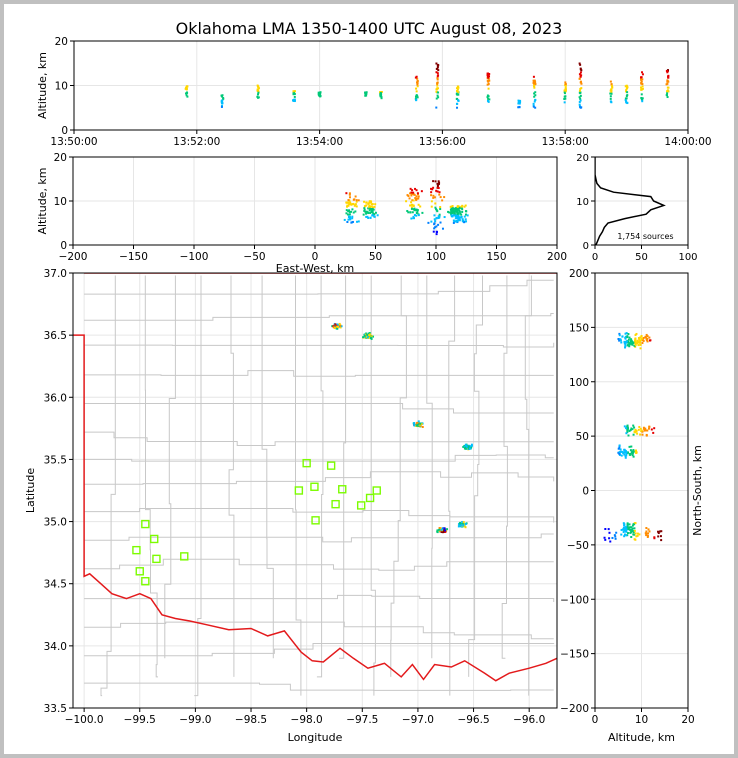 The image size is (738, 758). What do you see at coordinates (307, 720) in the screenshot?
I see `x-tick-label: −98.0` at bounding box center [307, 720].